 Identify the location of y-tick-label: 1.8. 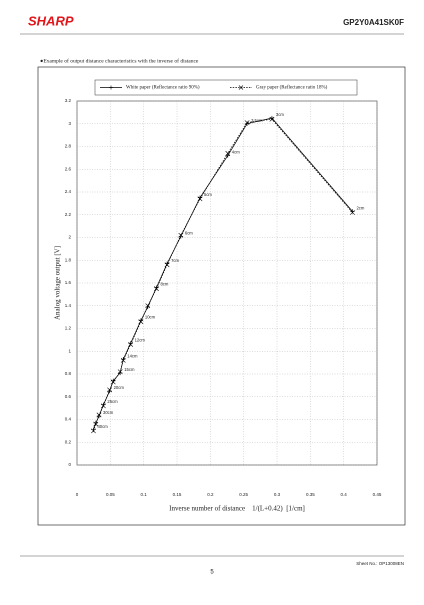
(68, 259).